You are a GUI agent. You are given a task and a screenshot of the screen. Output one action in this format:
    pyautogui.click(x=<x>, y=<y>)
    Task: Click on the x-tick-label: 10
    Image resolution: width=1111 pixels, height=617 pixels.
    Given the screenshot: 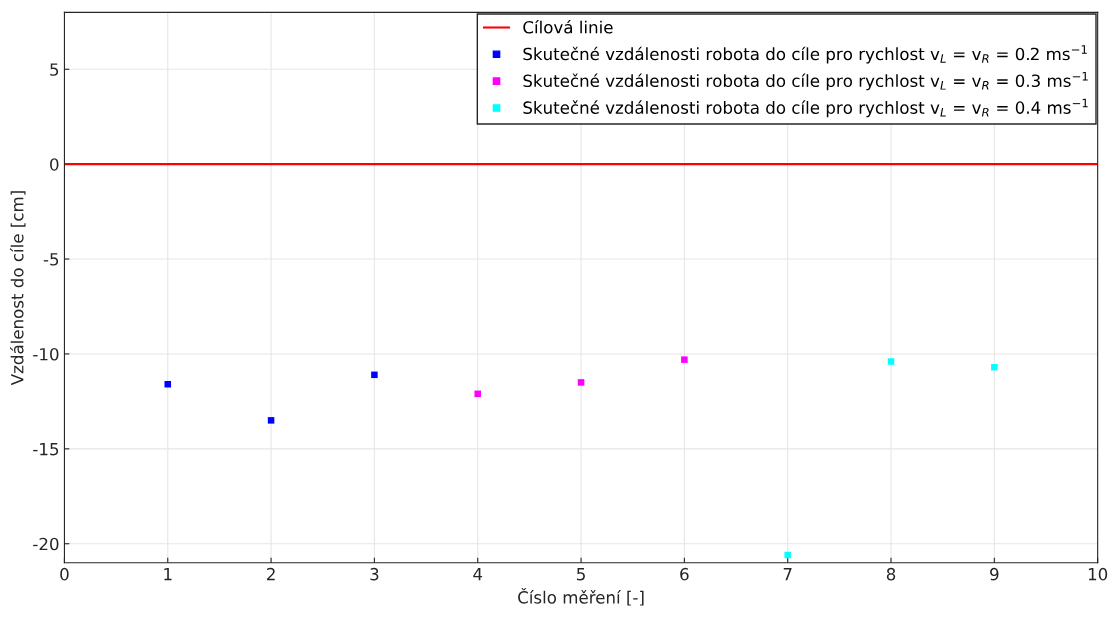 What is the action you would take?
    pyautogui.click(x=1098, y=574)
    